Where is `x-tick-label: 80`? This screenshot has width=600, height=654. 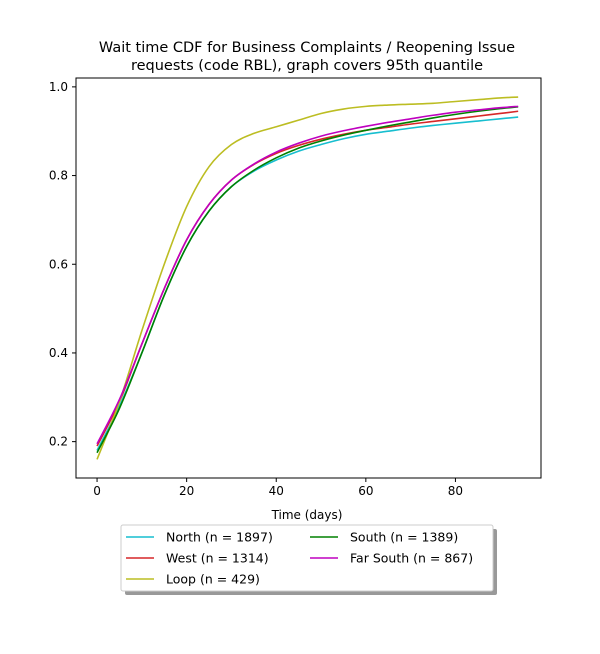
x-tick-label: 80 is located at coordinates (455, 491).